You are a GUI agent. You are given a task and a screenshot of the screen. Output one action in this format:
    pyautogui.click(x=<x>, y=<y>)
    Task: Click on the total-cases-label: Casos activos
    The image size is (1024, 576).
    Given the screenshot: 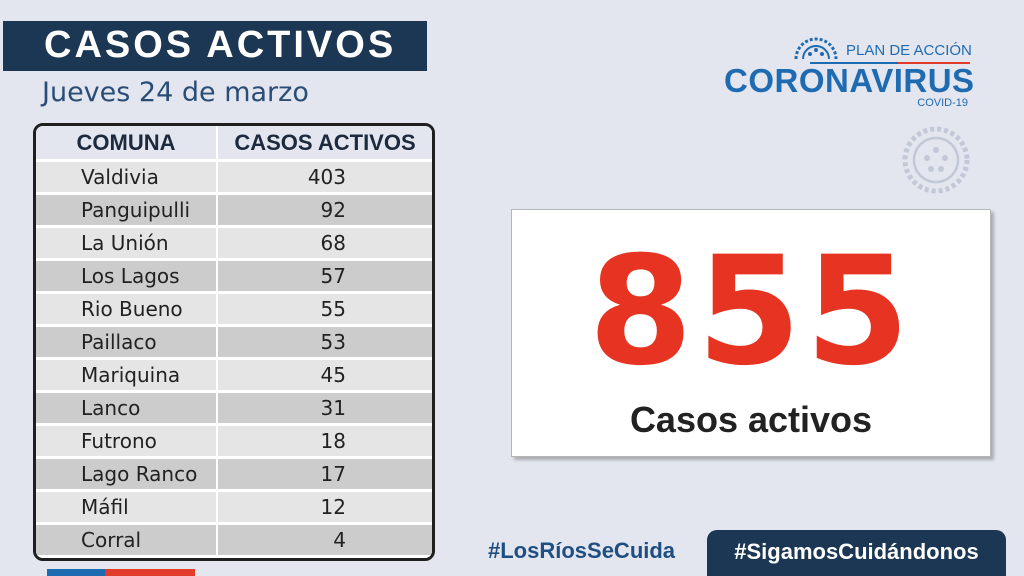 What is the action you would take?
    pyautogui.click(x=751, y=419)
    